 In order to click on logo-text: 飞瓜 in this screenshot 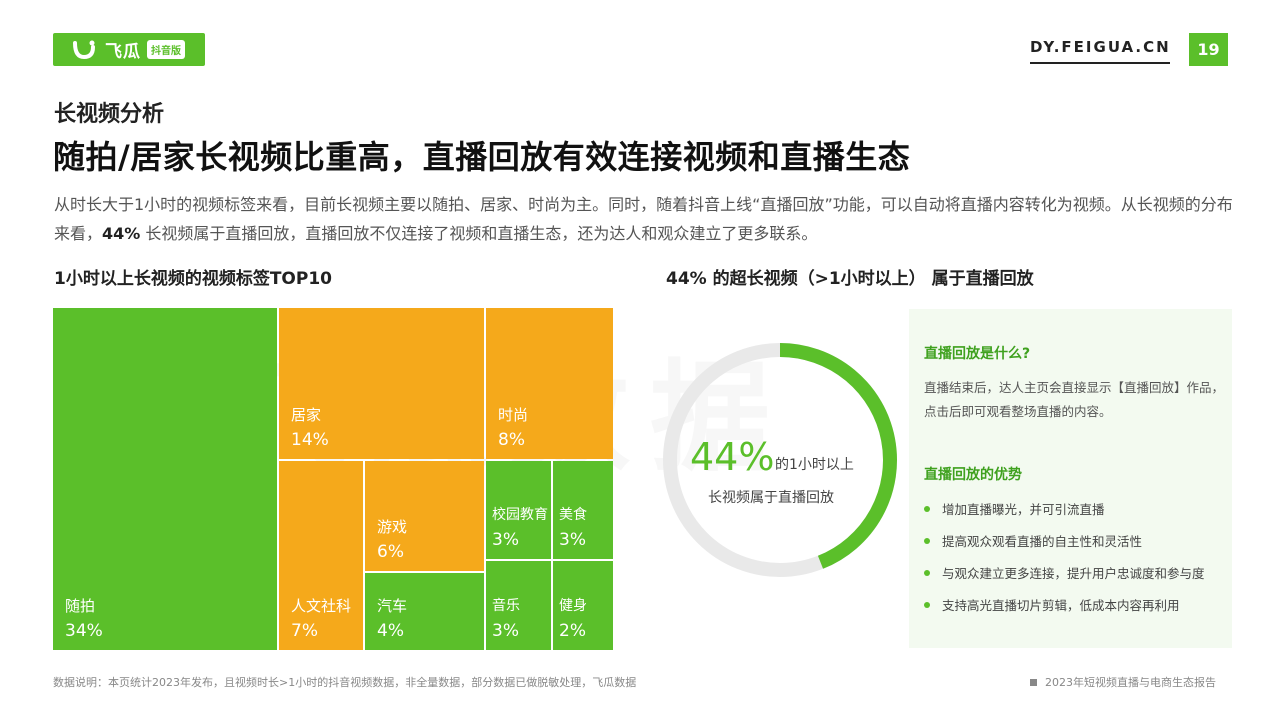, I will do `click(123, 52)`.